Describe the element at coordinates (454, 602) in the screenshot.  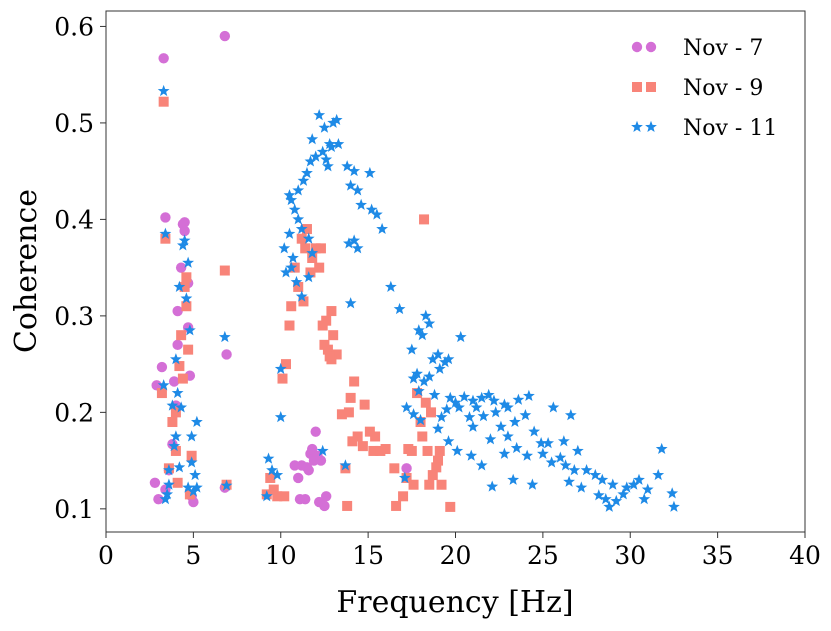
I see `x-axis-label: Frequency [Hz]` at that location.